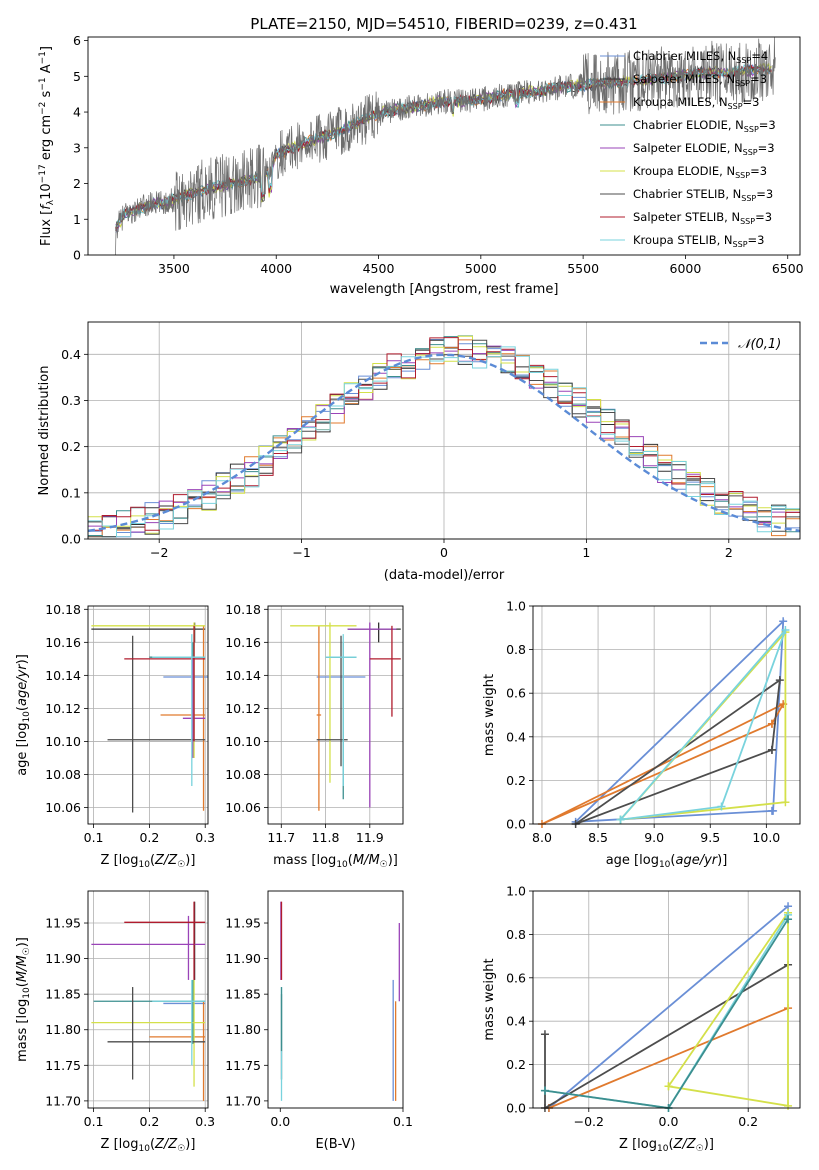  Describe the element at coordinates (335, 861) in the screenshot. I see `x-axis-label: mass [log10(M/M☉)]` at that location.